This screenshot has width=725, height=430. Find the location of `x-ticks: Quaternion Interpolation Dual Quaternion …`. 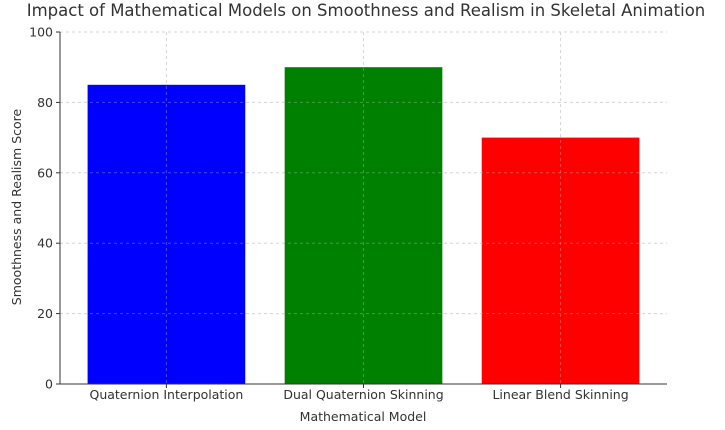

x-ticks: Quaternion Interpolation Dual Quaternion … is located at coordinates (359, 393).